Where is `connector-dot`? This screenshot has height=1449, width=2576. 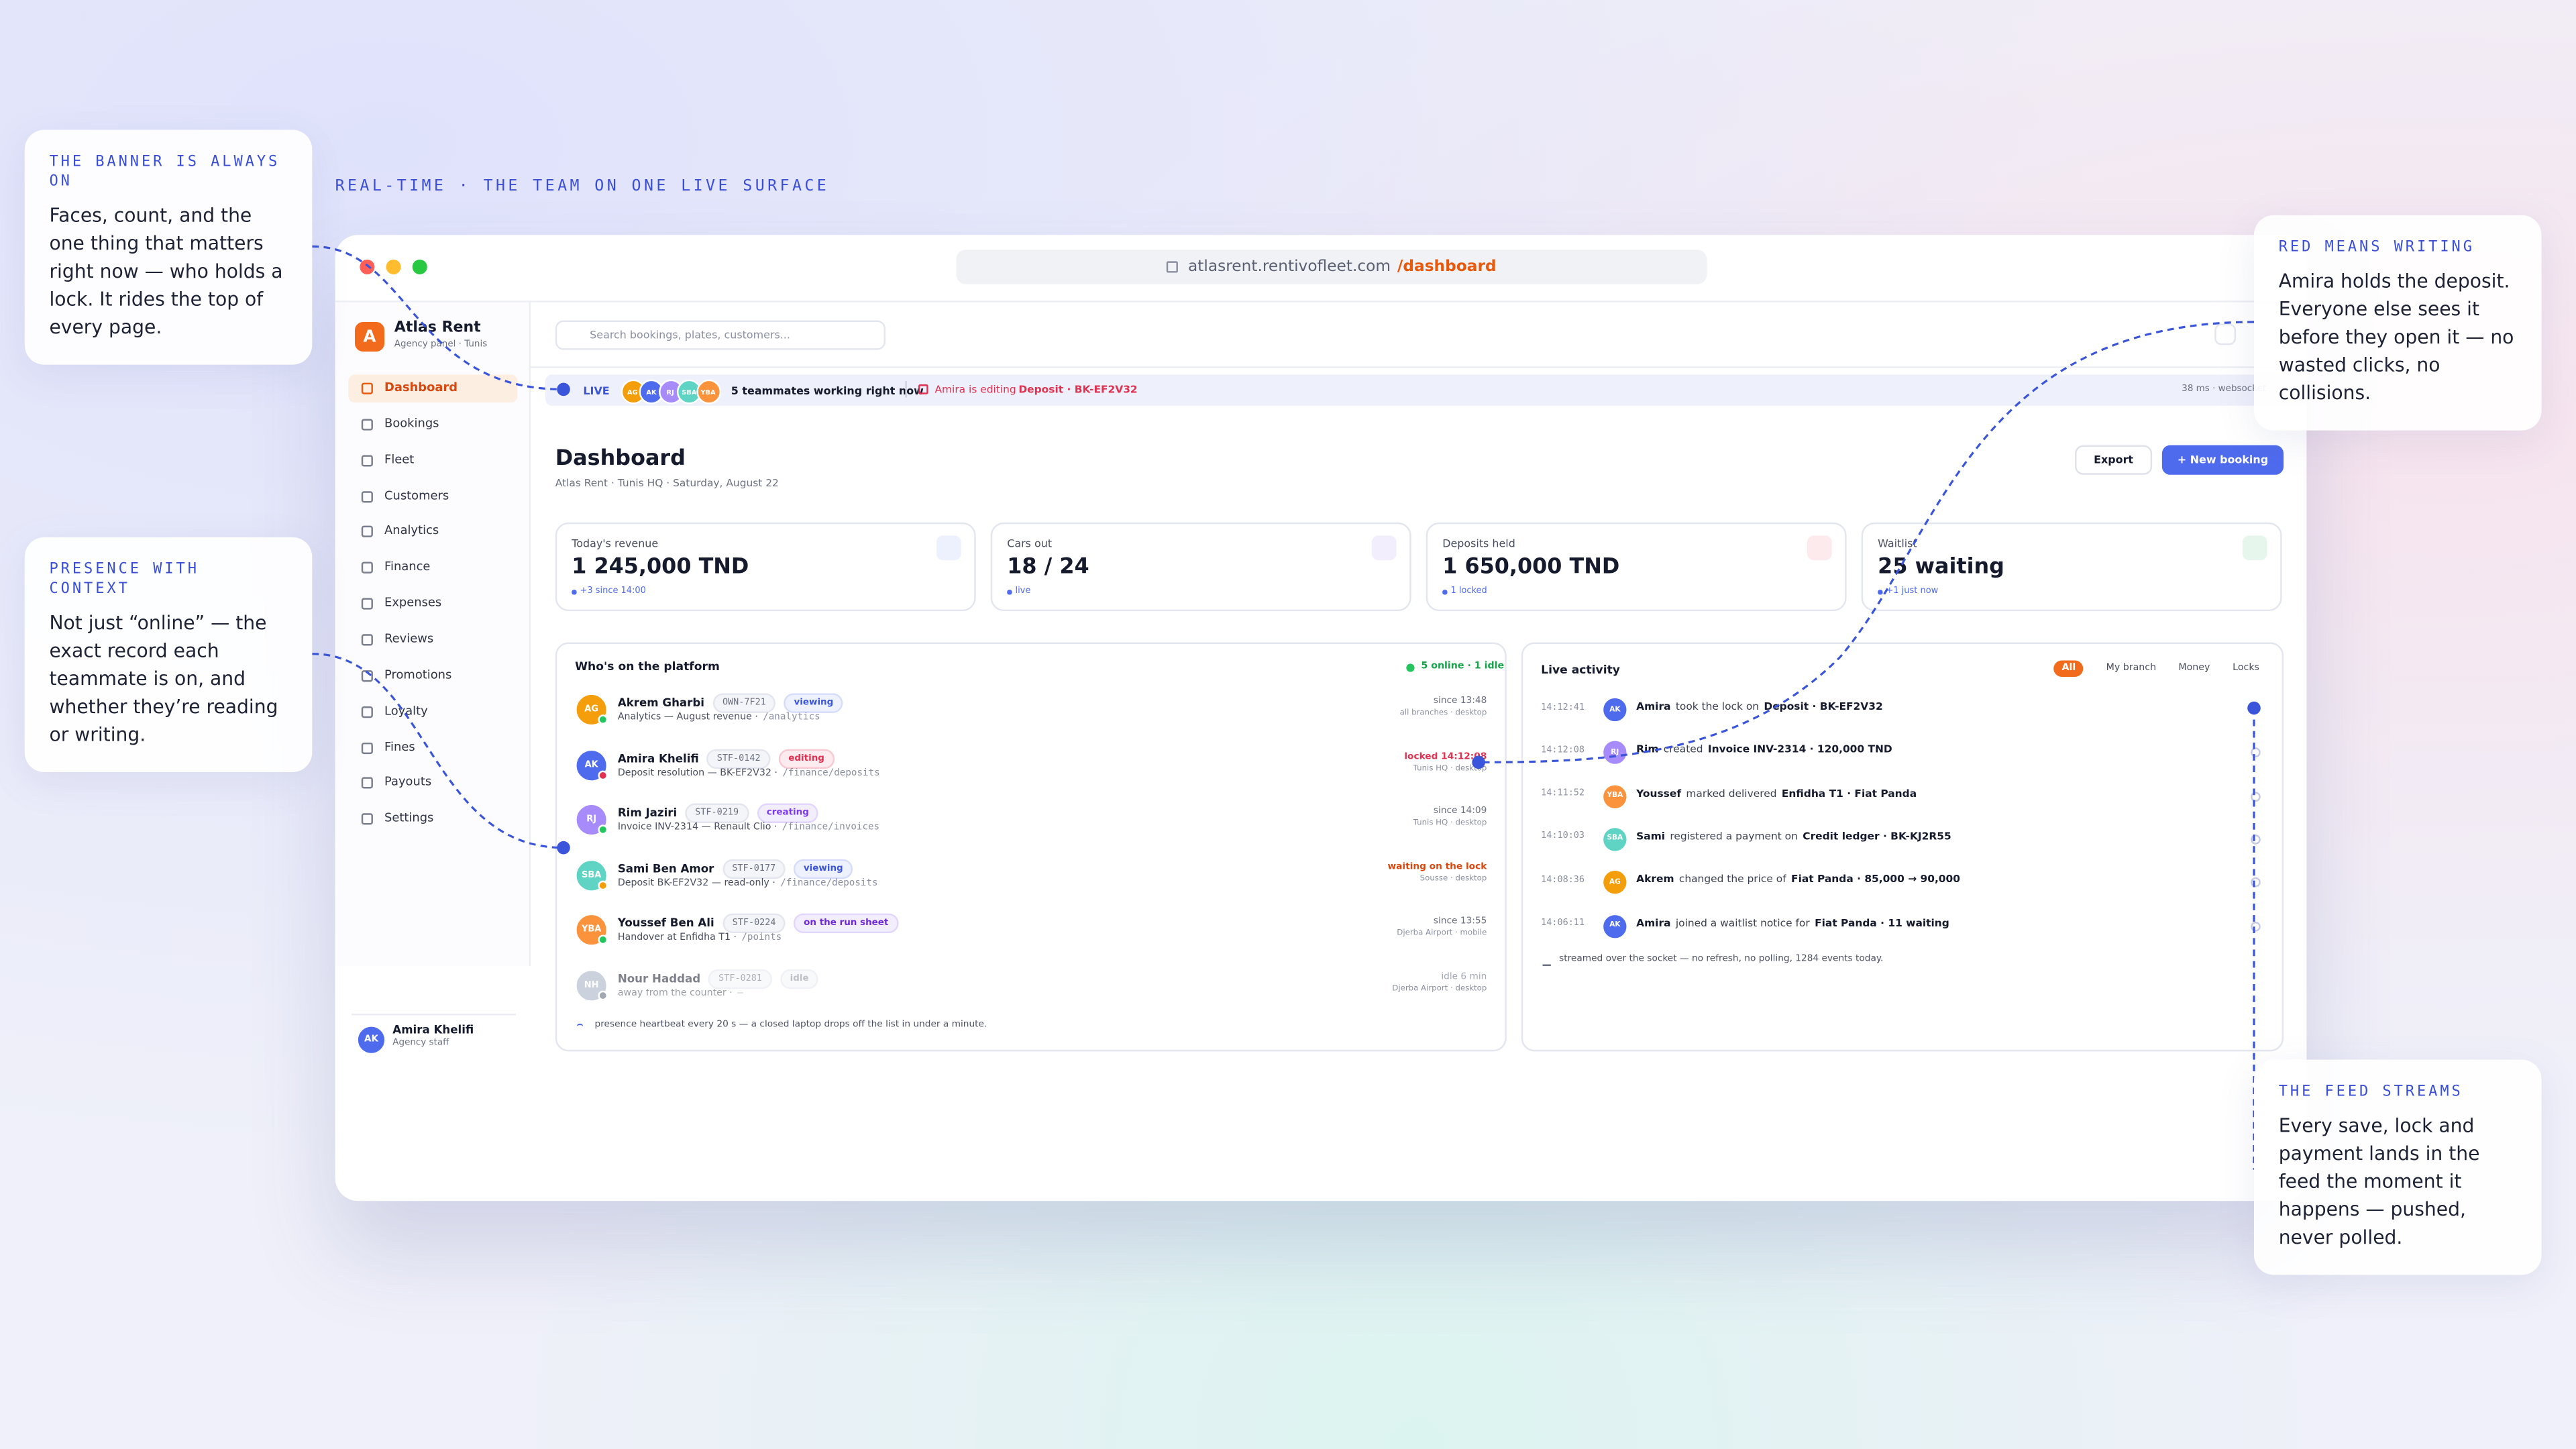
connector-dot is located at coordinates (563, 389).